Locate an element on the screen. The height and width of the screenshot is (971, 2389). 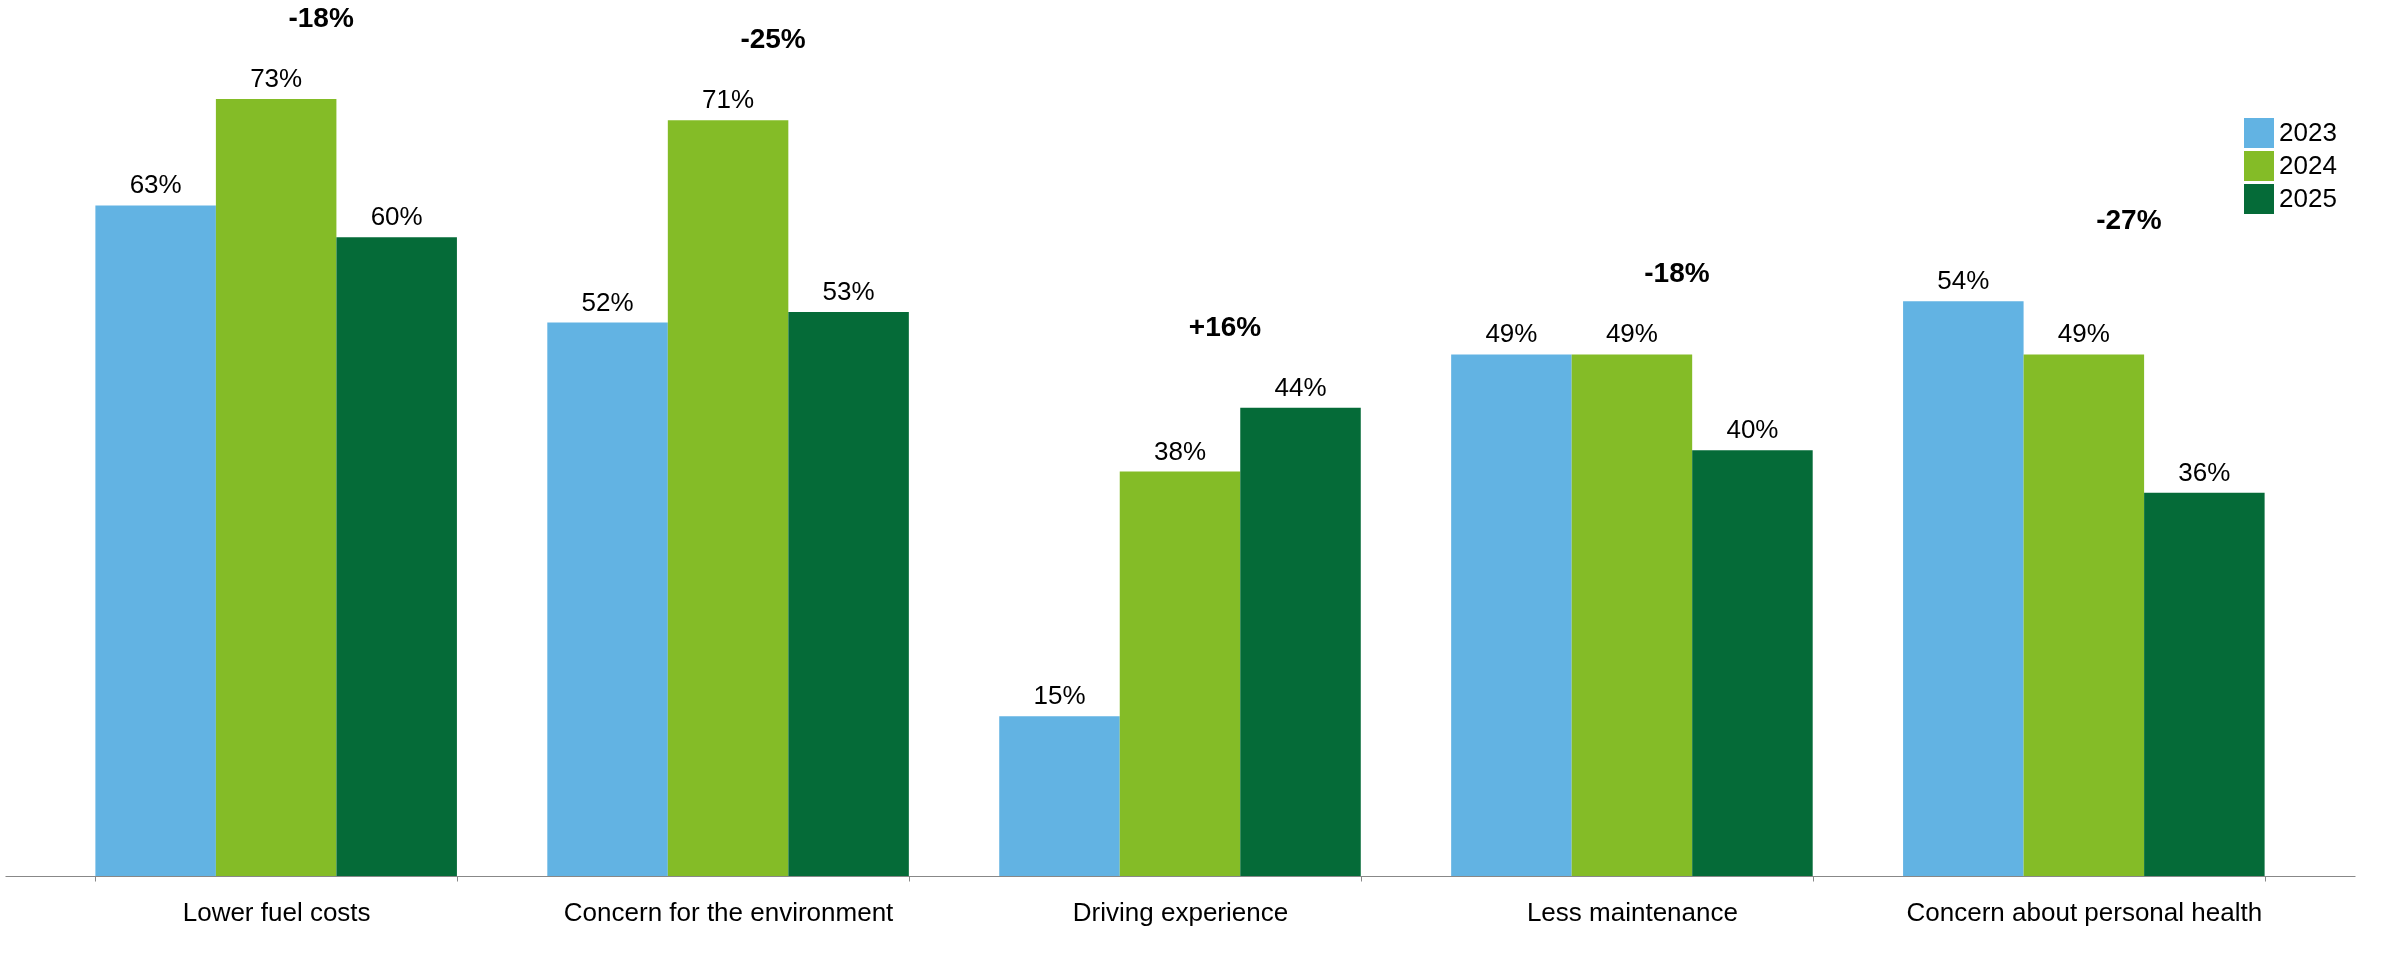
data-label: 44% is located at coordinates (1300, 386).